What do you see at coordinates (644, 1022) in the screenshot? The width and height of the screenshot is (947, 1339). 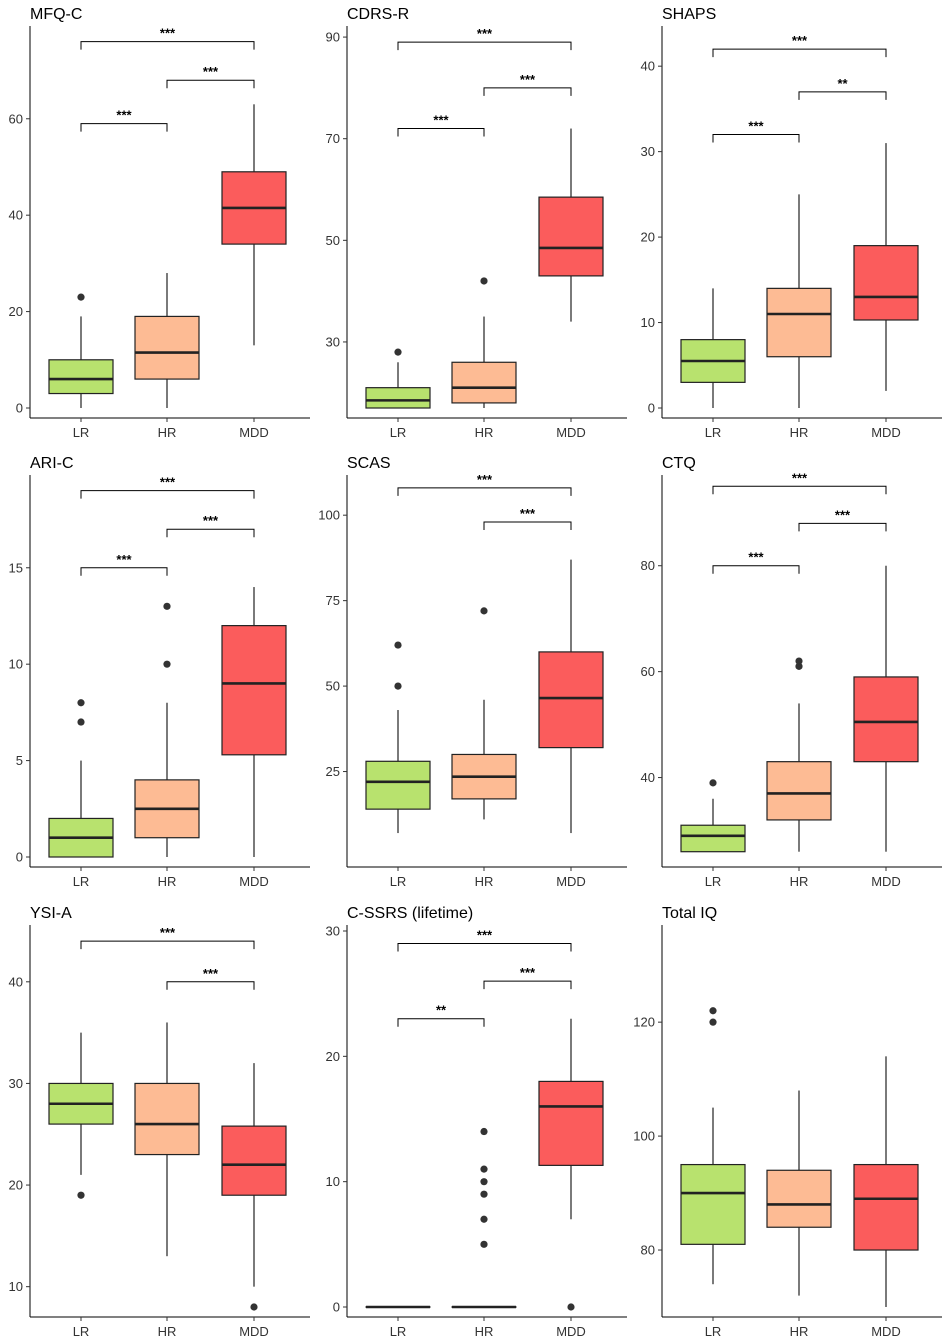 I see `y-tick-label: 120` at bounding box center [644, 1022].